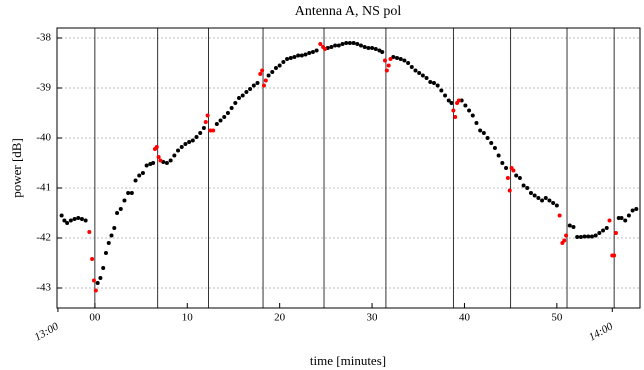 This screenshot has width=644, height=370. What do you see at coordinates (43, 88) in the screenshot?
I see `y-tick-label: -39` at bounding box center [43, 88].